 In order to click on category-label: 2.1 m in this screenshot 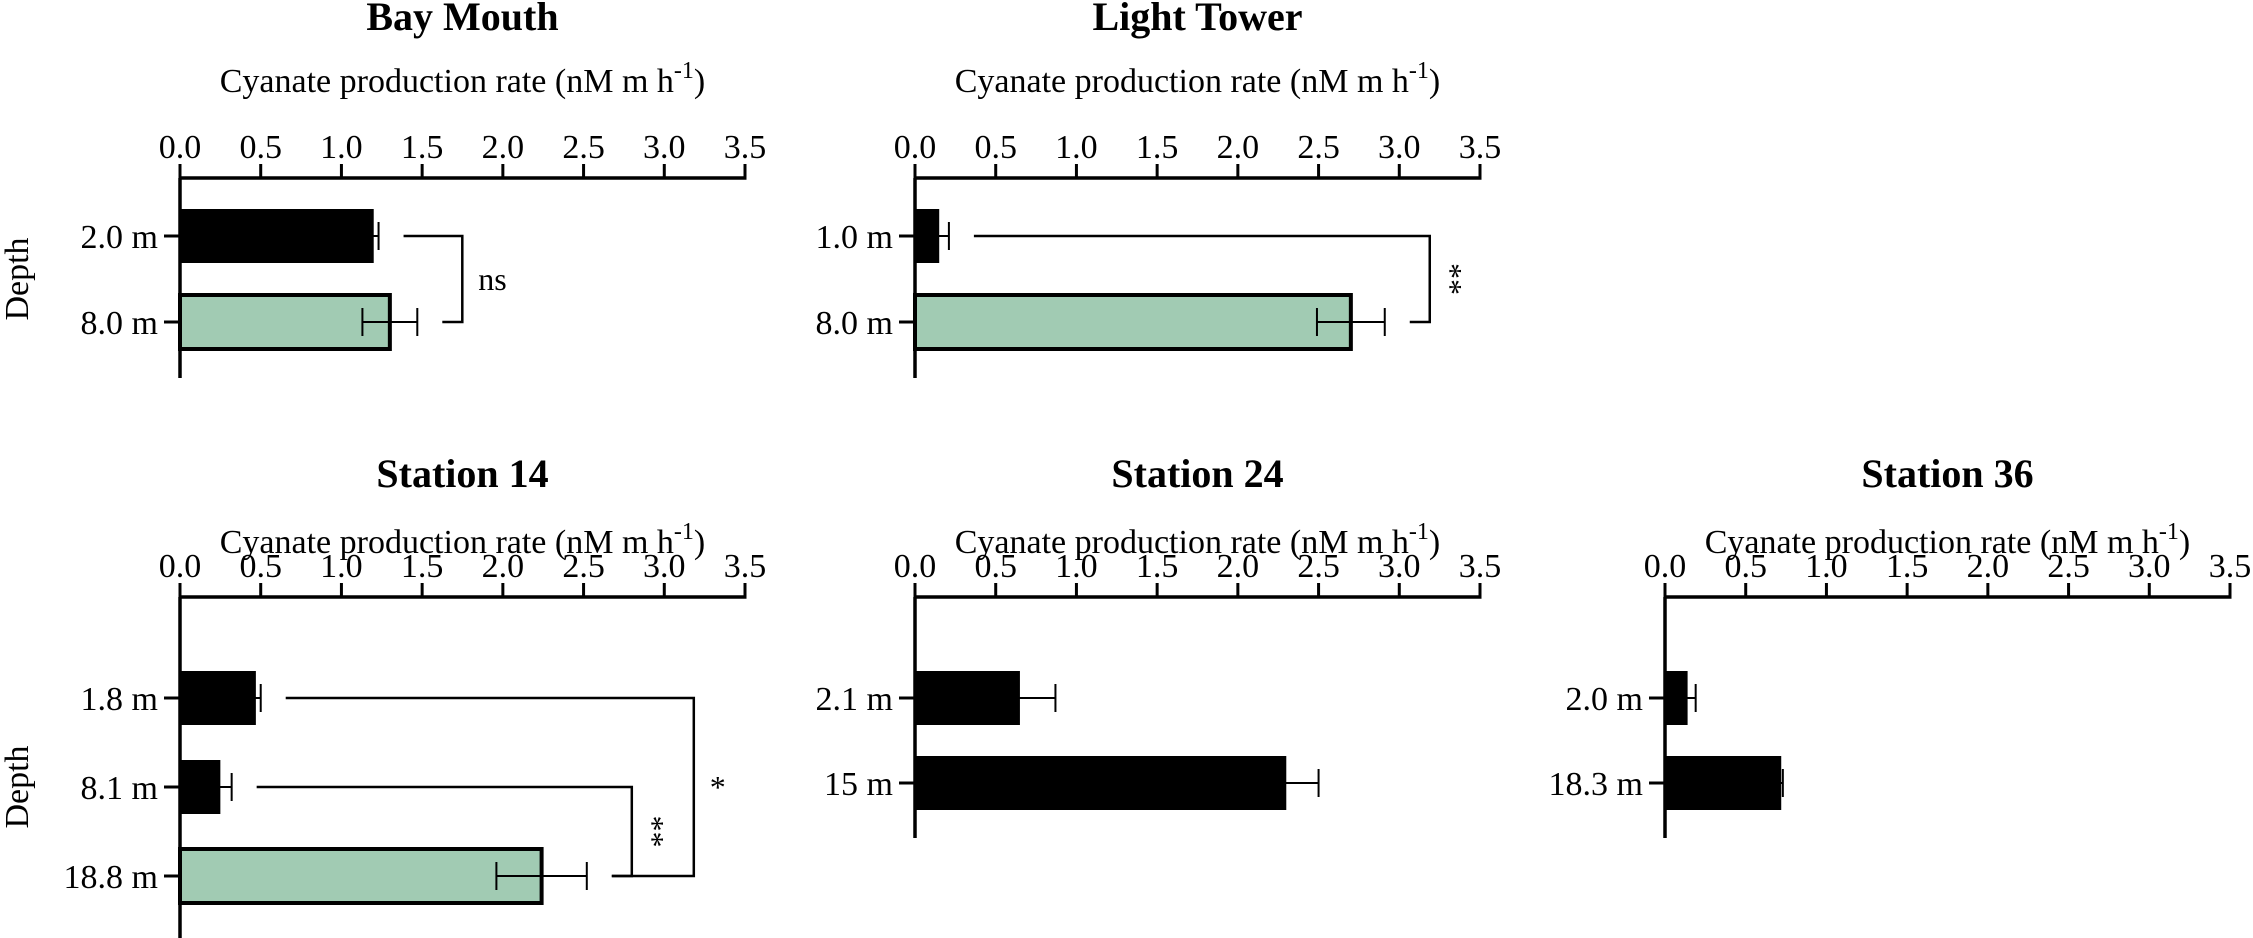, I will do `click(854, 699)`.